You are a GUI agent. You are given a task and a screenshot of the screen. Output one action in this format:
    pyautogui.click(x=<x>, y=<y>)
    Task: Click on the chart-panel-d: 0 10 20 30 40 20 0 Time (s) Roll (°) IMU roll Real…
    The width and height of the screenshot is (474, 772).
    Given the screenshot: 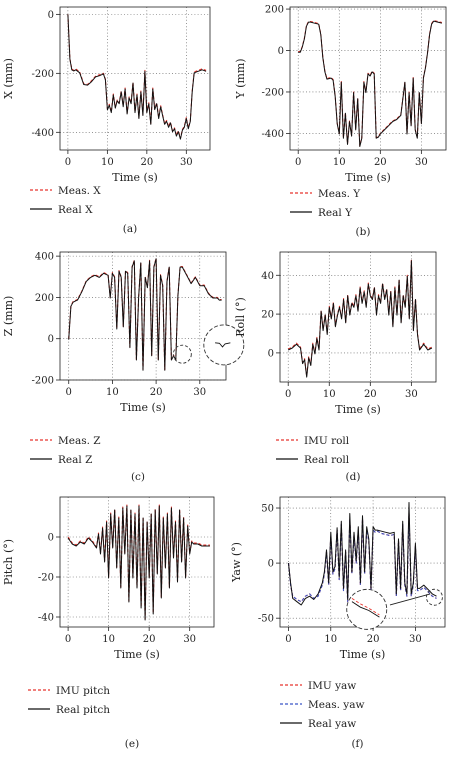 What is the action you would take?
    pyautogui.click(x=335, y=367)
    